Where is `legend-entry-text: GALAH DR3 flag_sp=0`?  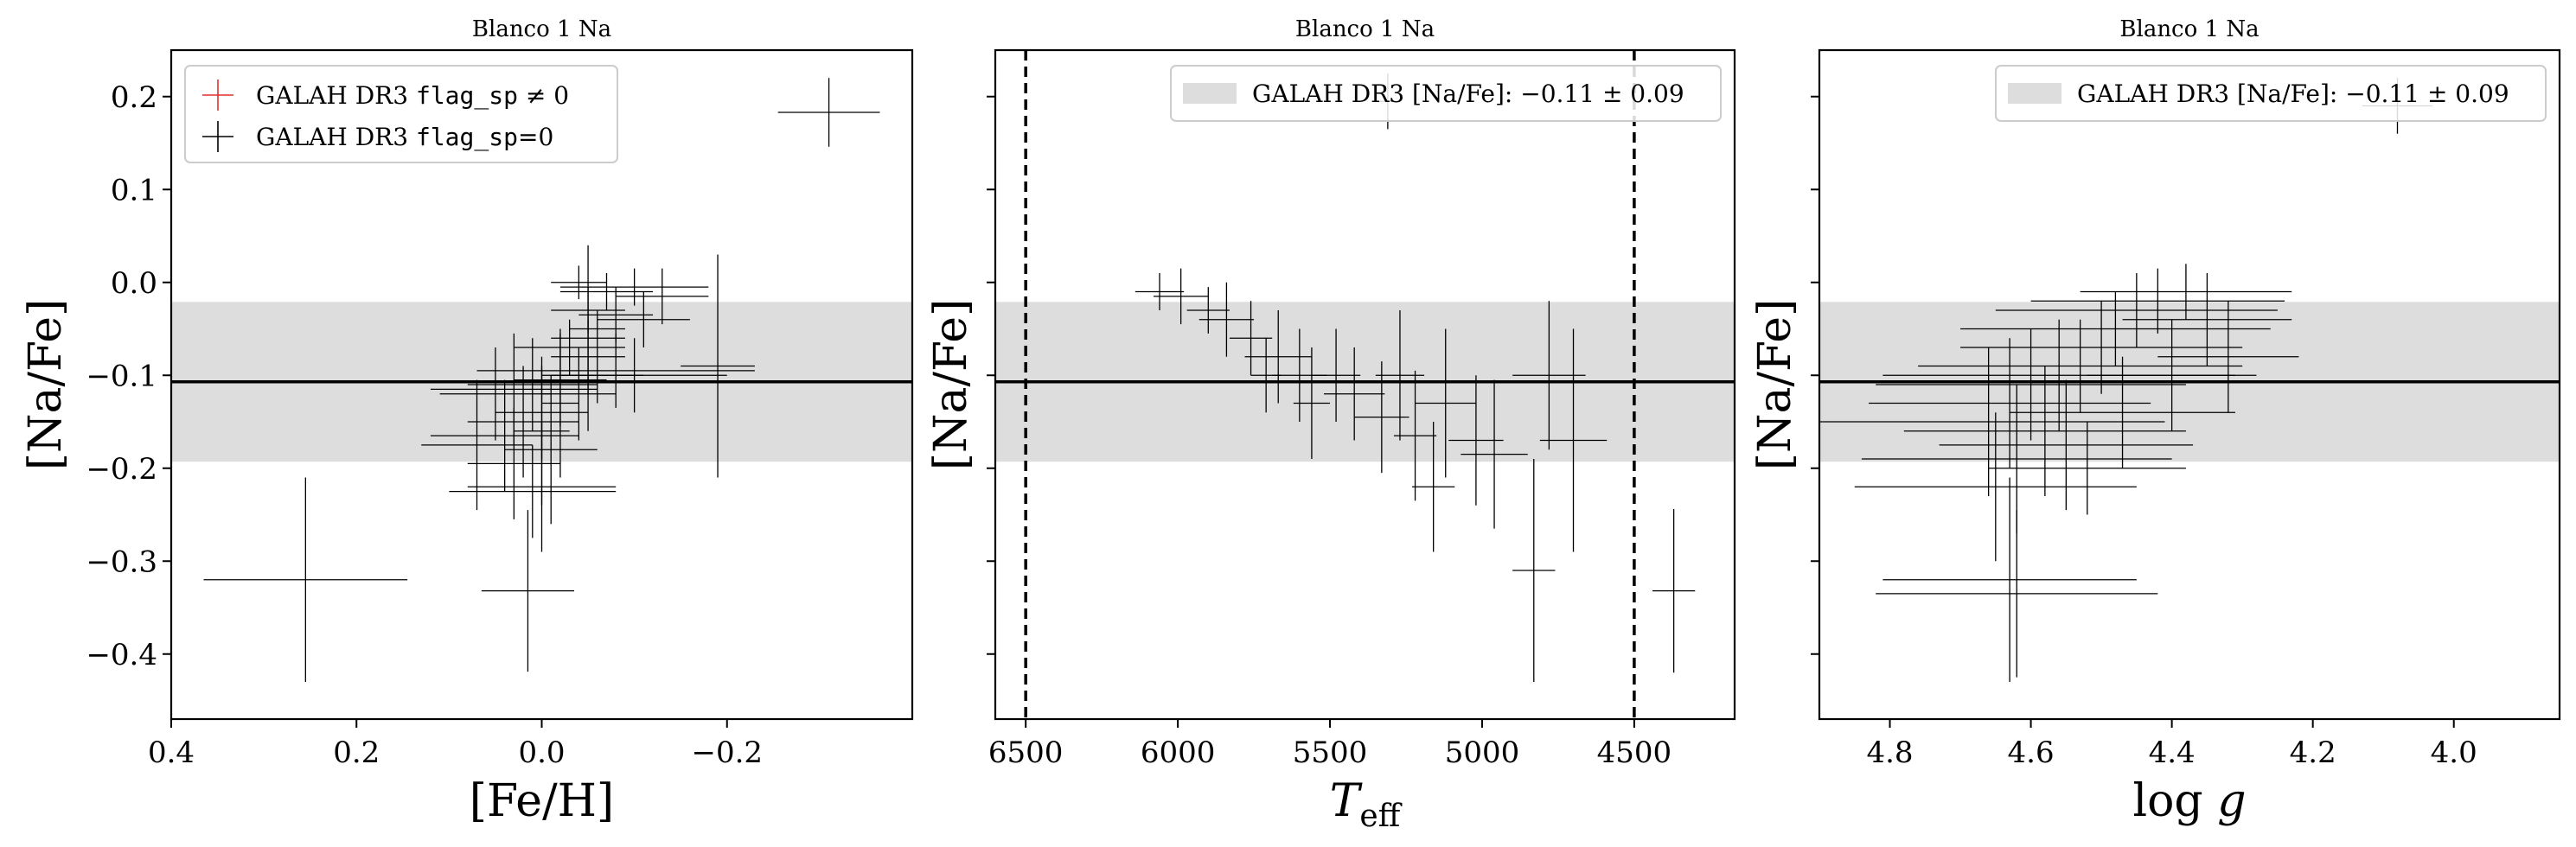 legend-entry-text: GALAH DR3 flag_sp=0 is located at coordinates (405, 137).